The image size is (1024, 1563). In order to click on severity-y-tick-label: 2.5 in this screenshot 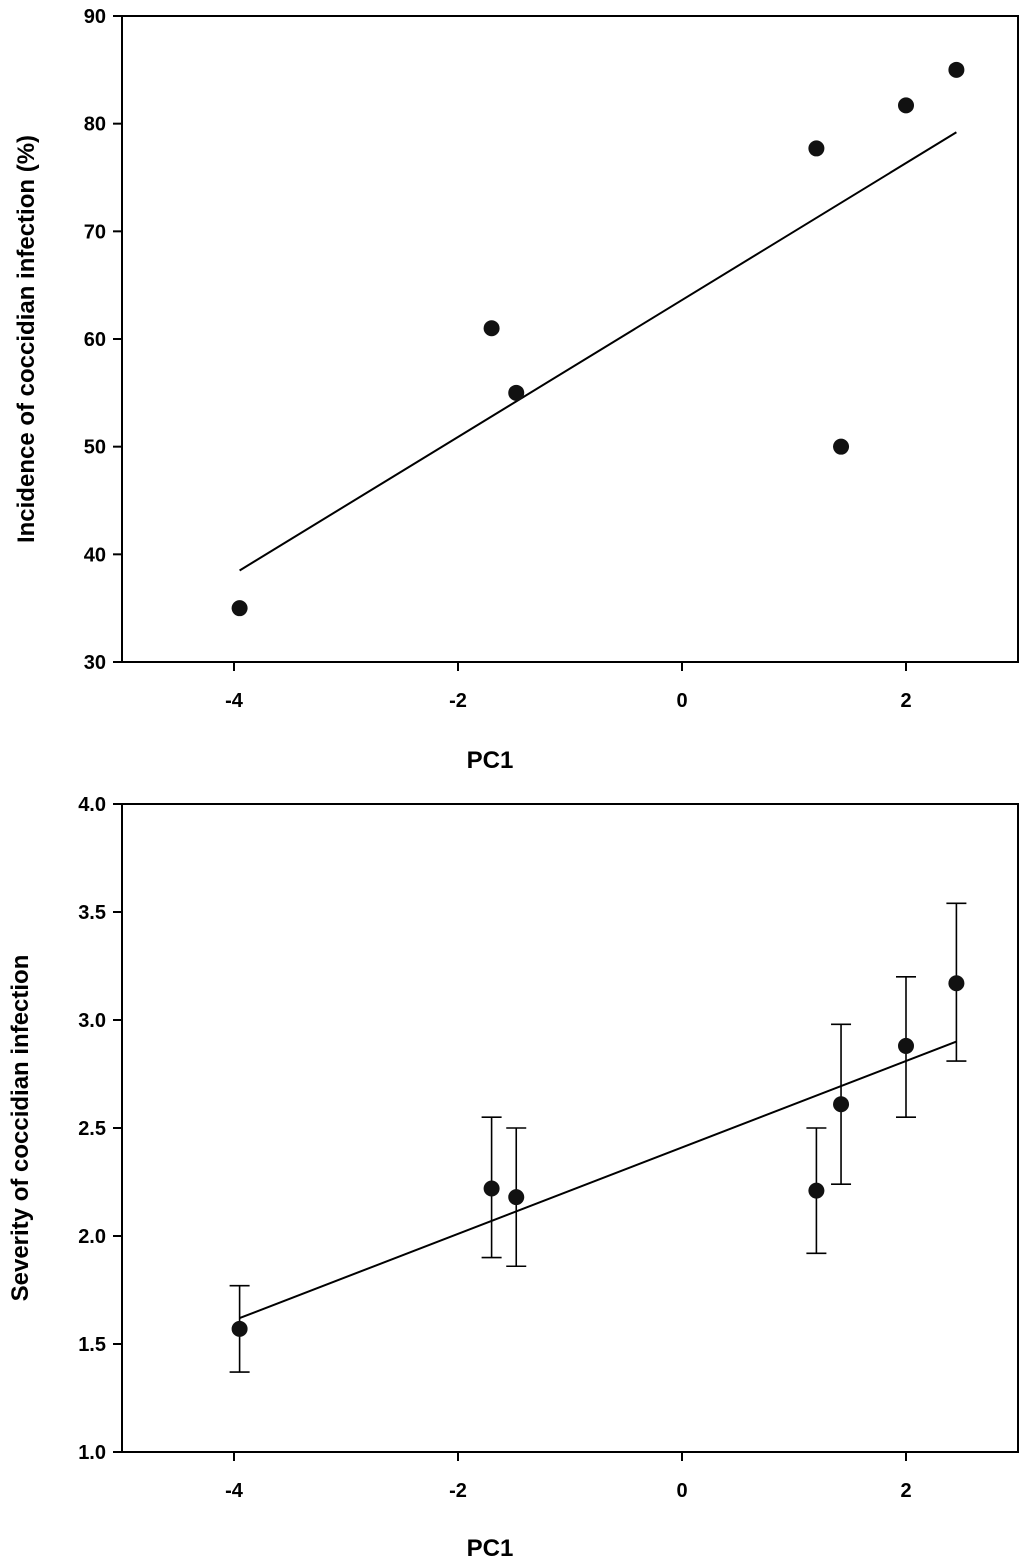, I will do `click(92, 1129)`.